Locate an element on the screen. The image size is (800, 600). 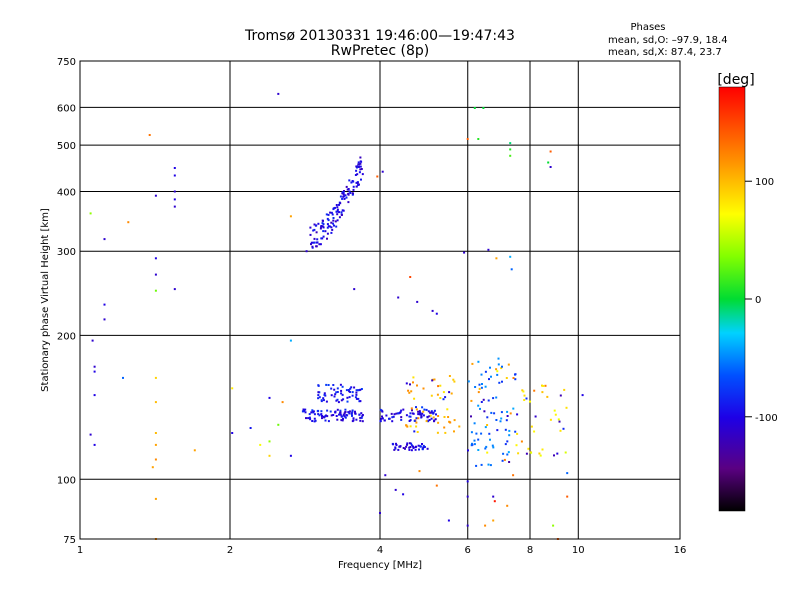
colorbar-ticks: -100 0 100 is located at coordinates (761, 300).